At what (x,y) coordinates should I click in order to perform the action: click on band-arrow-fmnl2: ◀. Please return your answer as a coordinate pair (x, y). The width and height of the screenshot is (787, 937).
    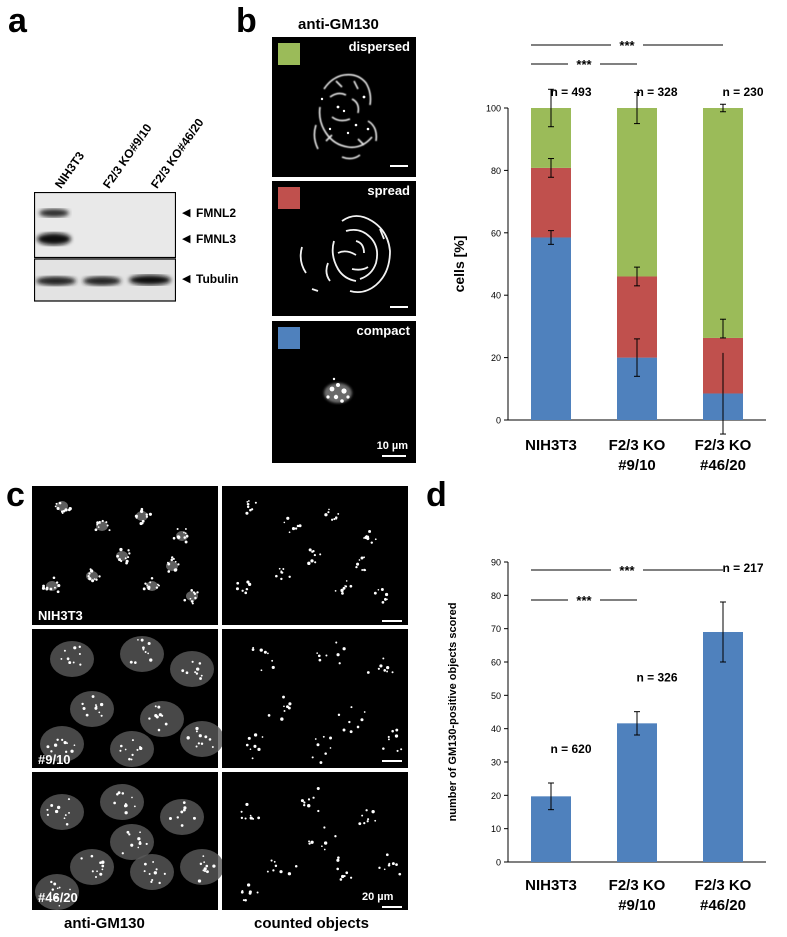
    Looking at the image, I should click on (186, 213).